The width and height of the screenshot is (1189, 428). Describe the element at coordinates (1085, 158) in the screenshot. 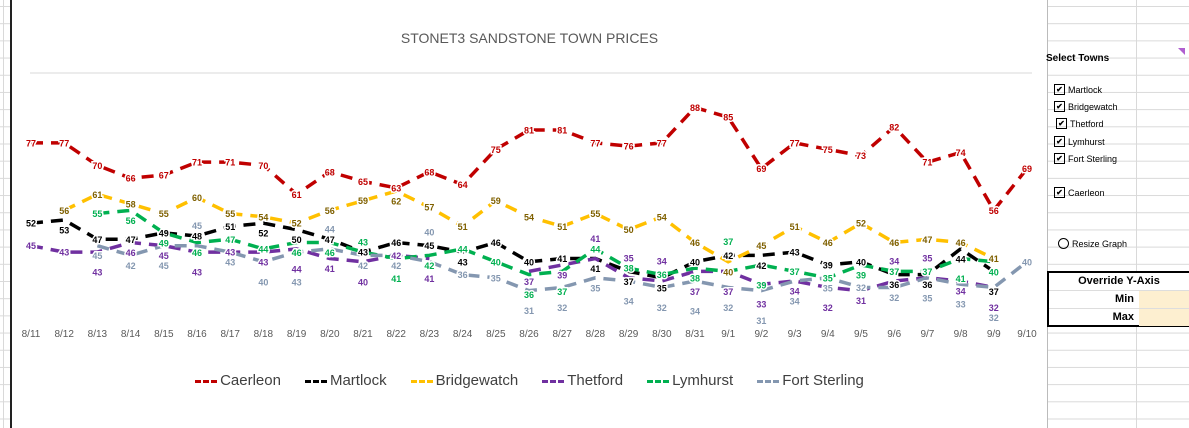

I see `checkbox-fort-sterling: ✔ Fort Sterling` at that location.